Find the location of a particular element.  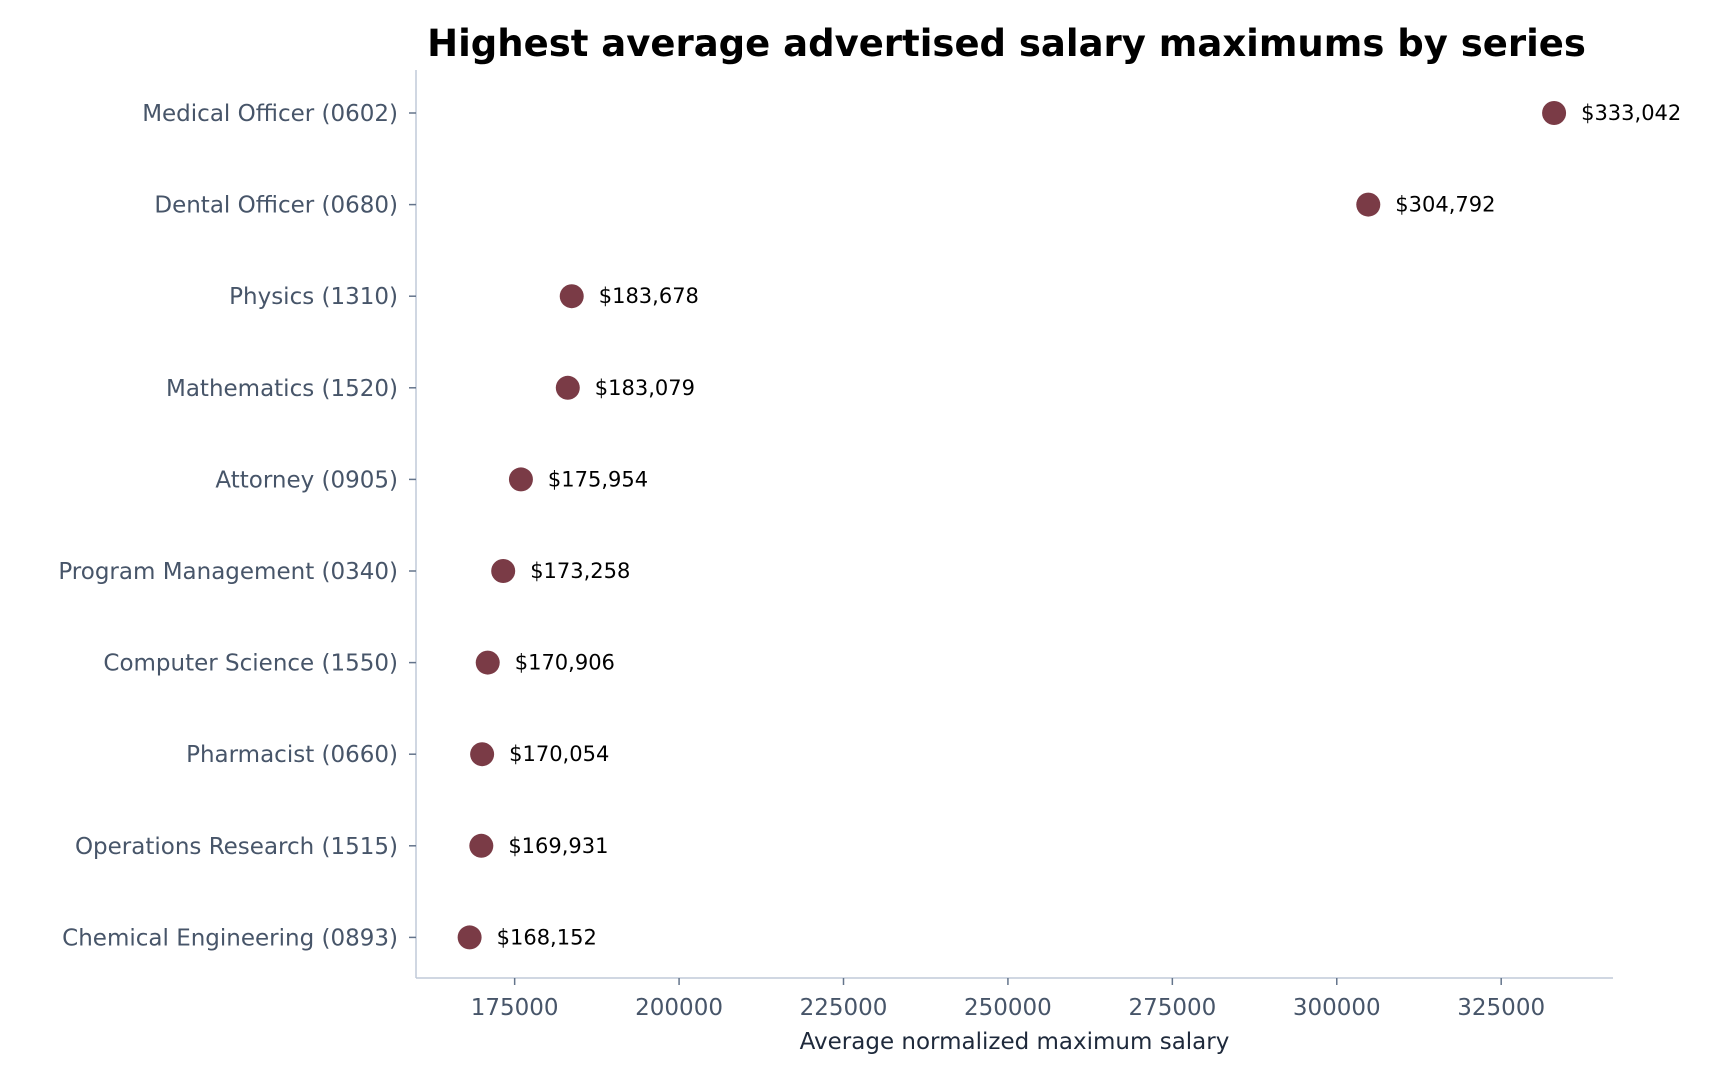

category-label: Dental Officer (0680) is located at coordinates (276, 206).